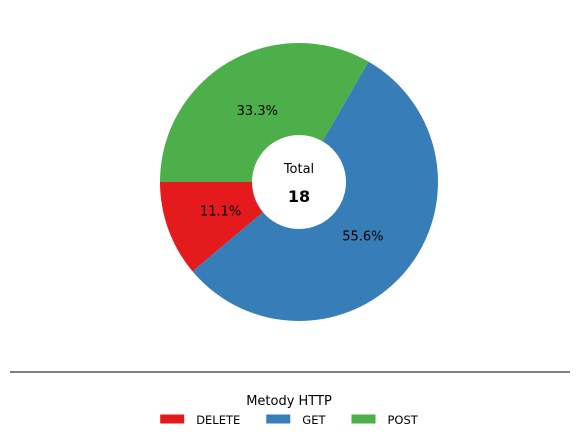  What do you see at coordinates (278, 419) in the screenshot?
I see `legend-swatch-get` at bounding box center [278, 419].